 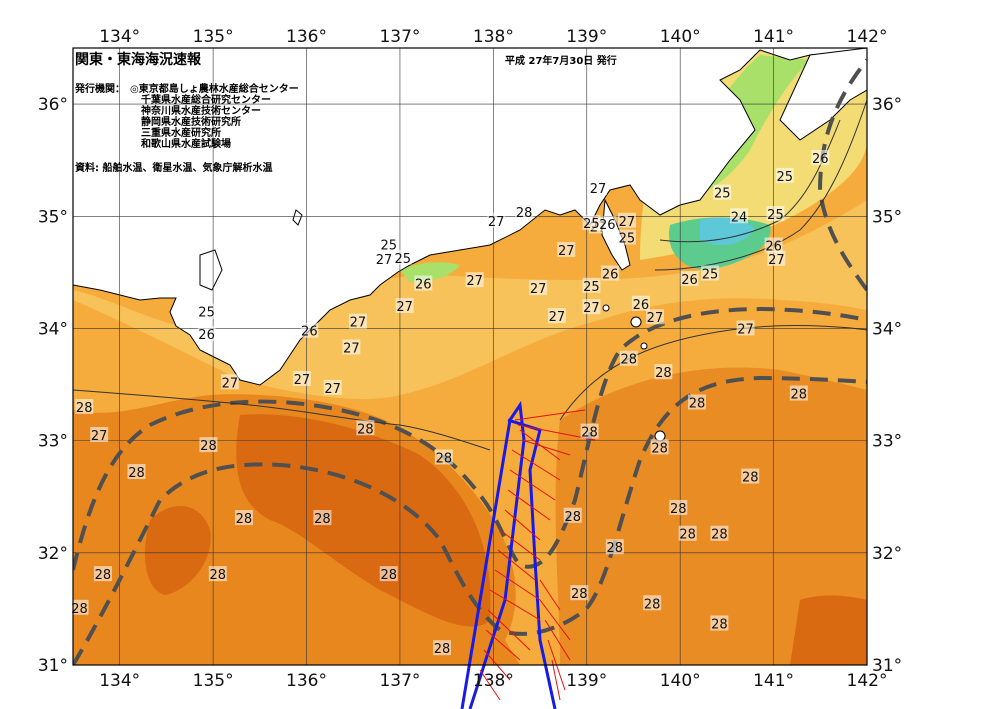 I want to click on longitude-labels-top: 134° 135° 136° 137° 138° 139° 140° 141° 142°, so click(x=493, y=37).